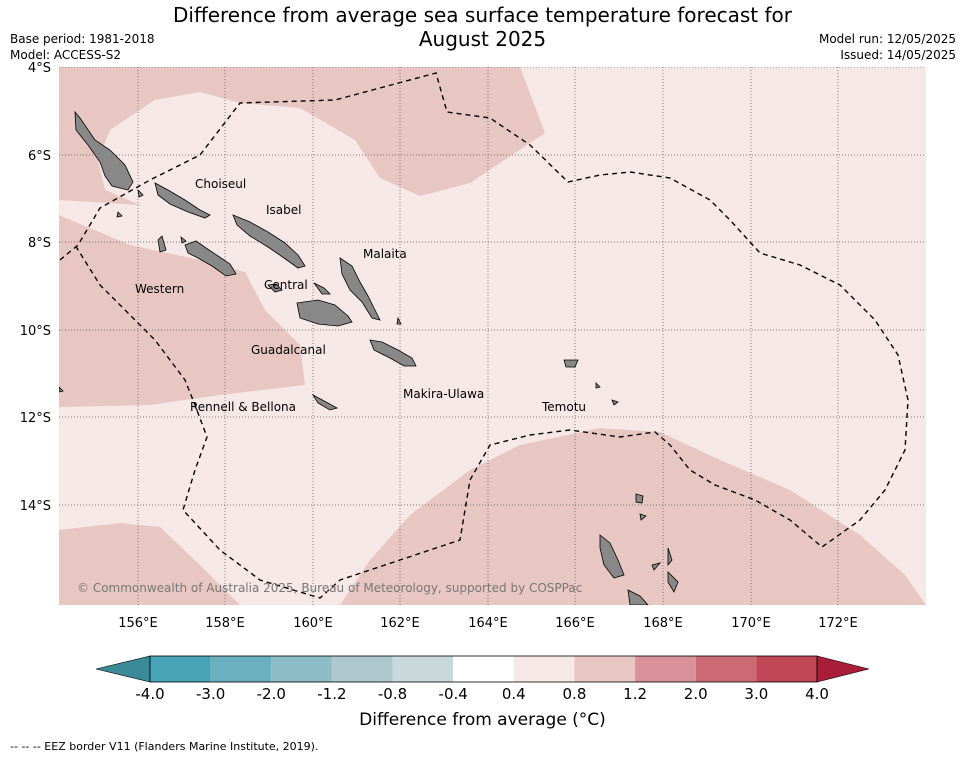  What do you see at coordinates (104, 150) in the screenshot?
I see `island-bougainville` at bounding box center [104, 150].